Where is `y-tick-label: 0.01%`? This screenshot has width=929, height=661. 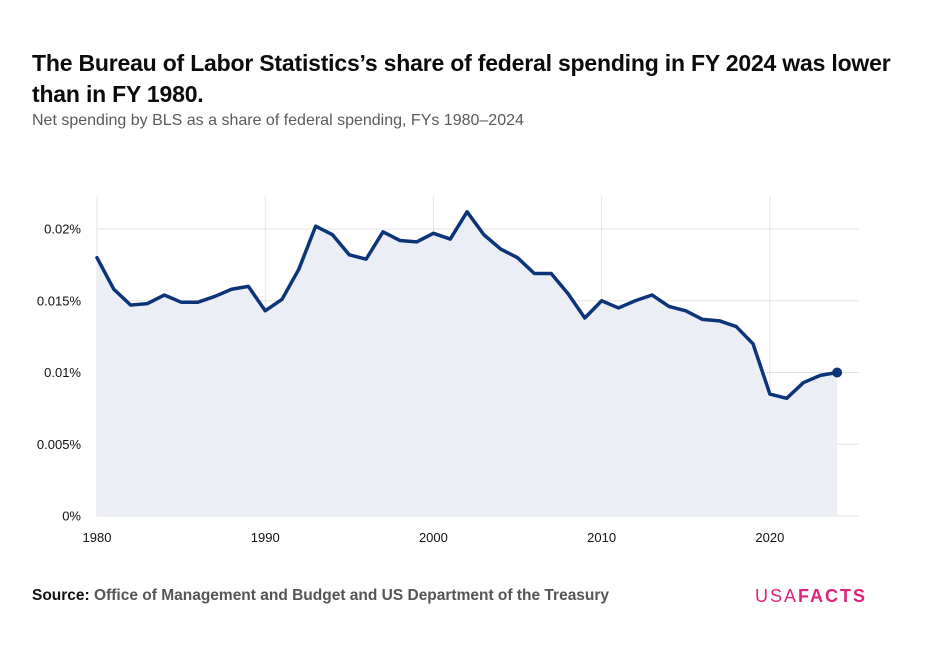 y-tick-label: 0.01% is located at coordinates (62, 372).